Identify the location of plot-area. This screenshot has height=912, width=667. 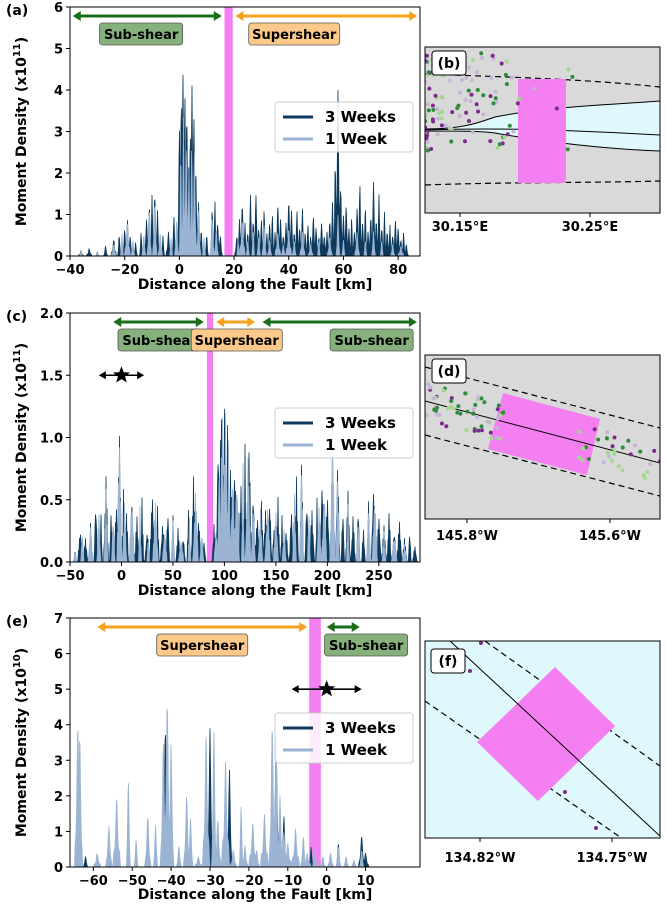
(245, 131).